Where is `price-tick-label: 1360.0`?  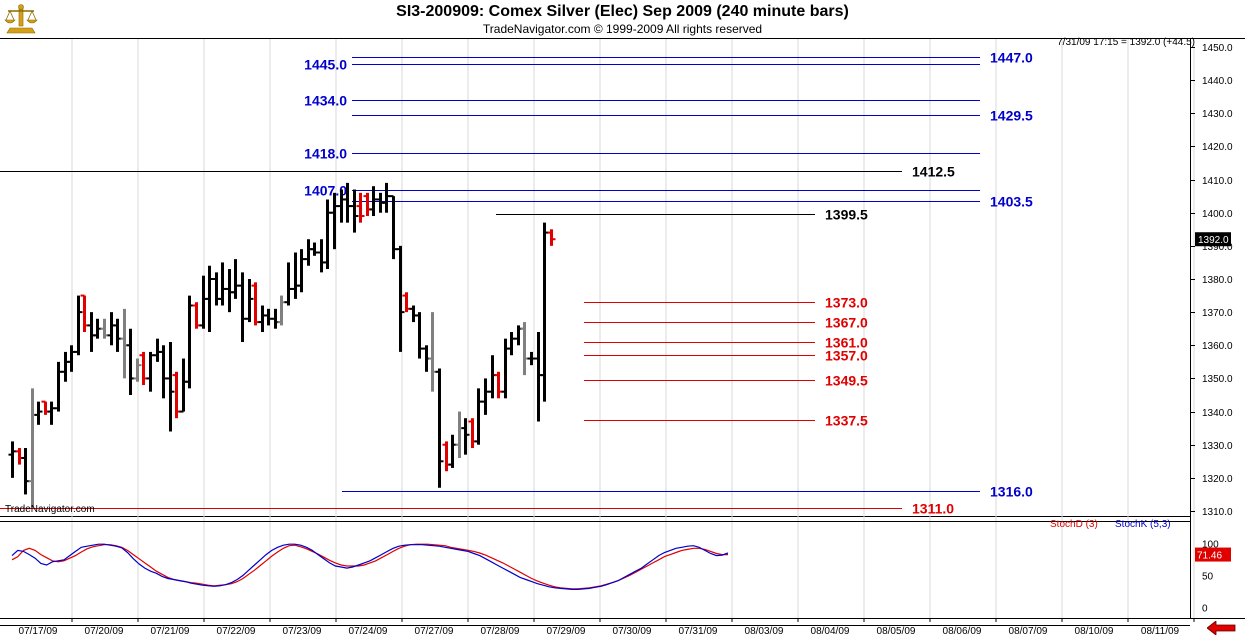 price-tick-label: 1360.0 is located at coordinates (1217, 346).